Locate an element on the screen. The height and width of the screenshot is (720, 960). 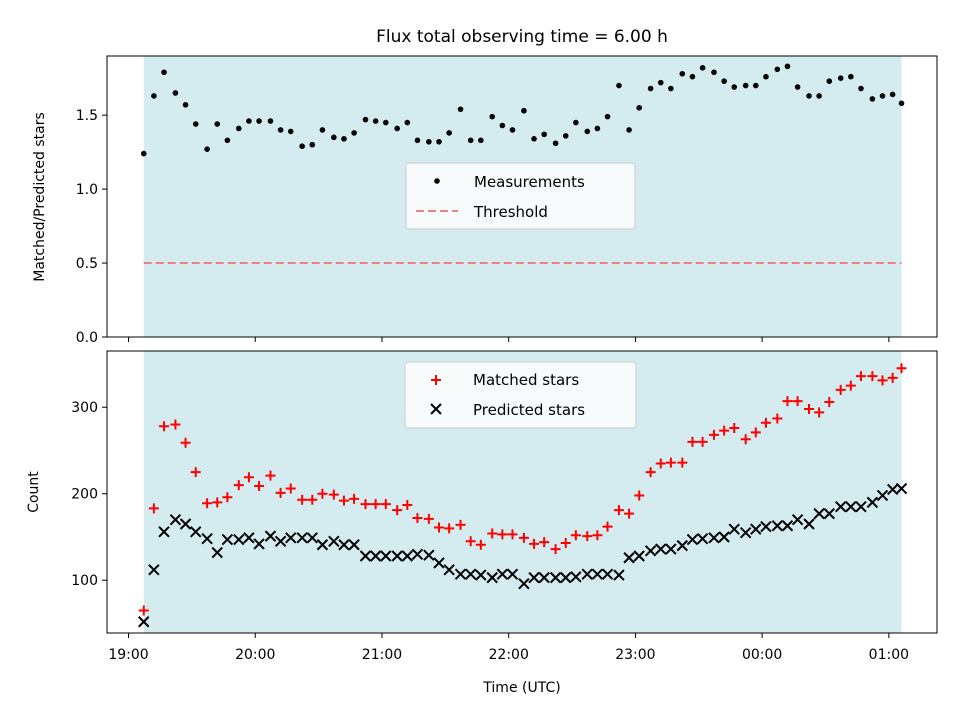
legend-box is located at coordinates (520, 395).